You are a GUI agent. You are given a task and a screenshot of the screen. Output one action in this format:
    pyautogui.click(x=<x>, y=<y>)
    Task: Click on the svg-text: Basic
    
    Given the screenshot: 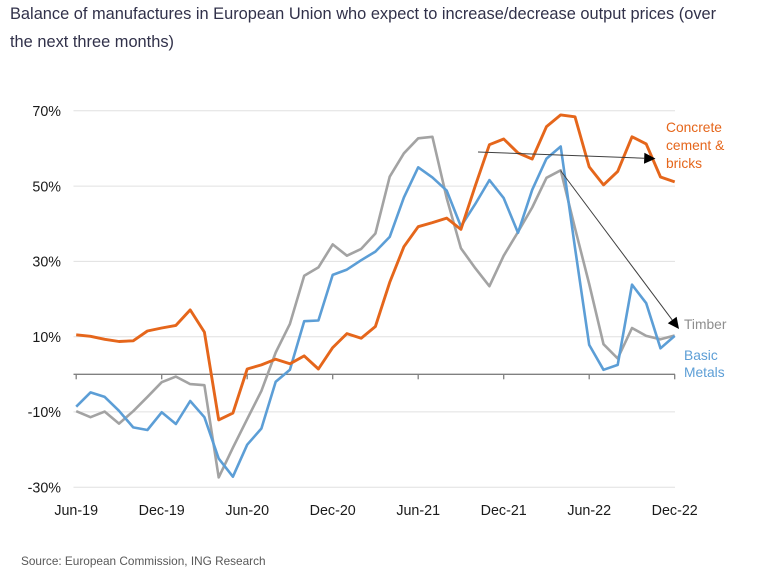 What is the action you would take?
    pyautogui.click(x=701, y=355)
    